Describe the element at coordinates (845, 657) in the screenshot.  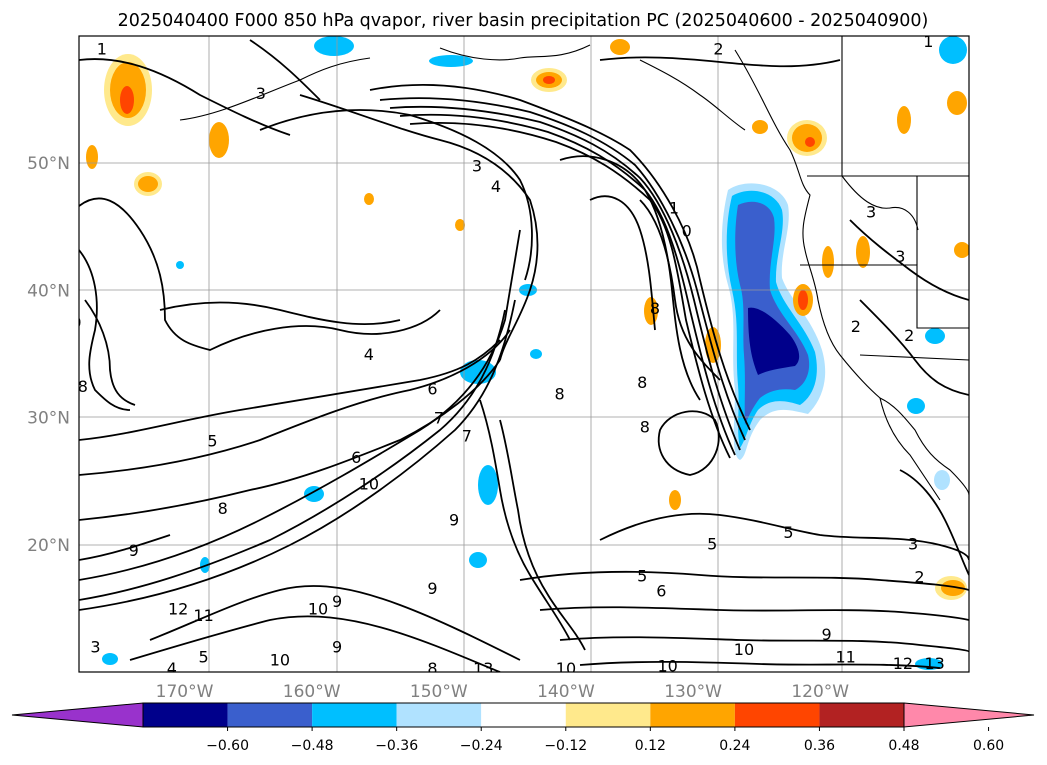
I see `contour-label: 11` at that location.